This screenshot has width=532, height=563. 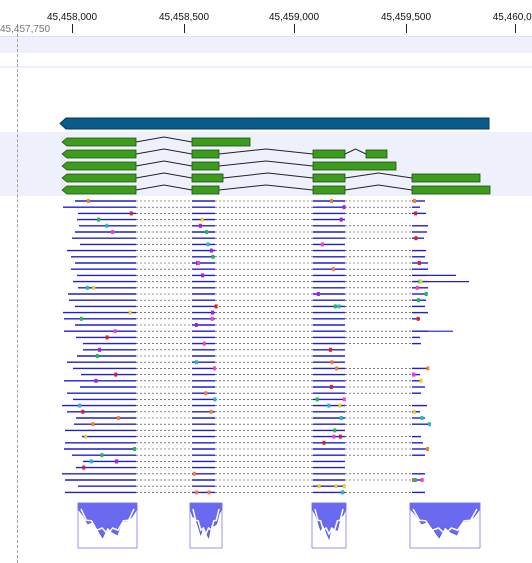 What do you see at coordinates (274, 123) in the screenshot?
I see `gene-model-bar` at bounding box center [274, 123].